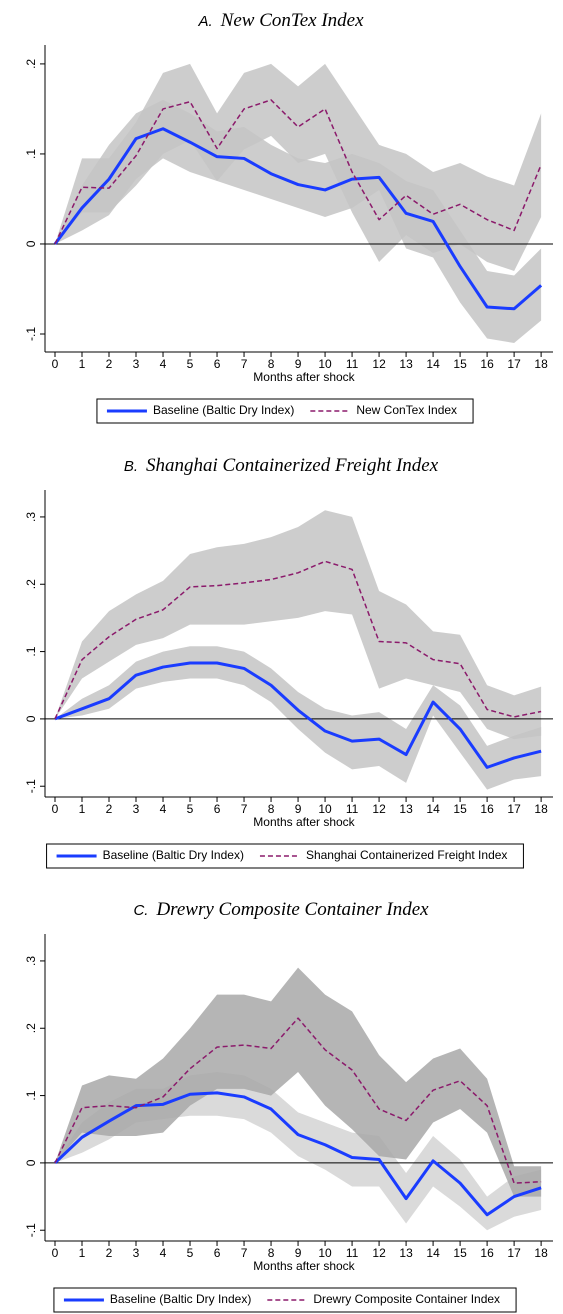 This screenshot has height=1314, width=563. I want to click on panel-letter: A., so click(204, 21).